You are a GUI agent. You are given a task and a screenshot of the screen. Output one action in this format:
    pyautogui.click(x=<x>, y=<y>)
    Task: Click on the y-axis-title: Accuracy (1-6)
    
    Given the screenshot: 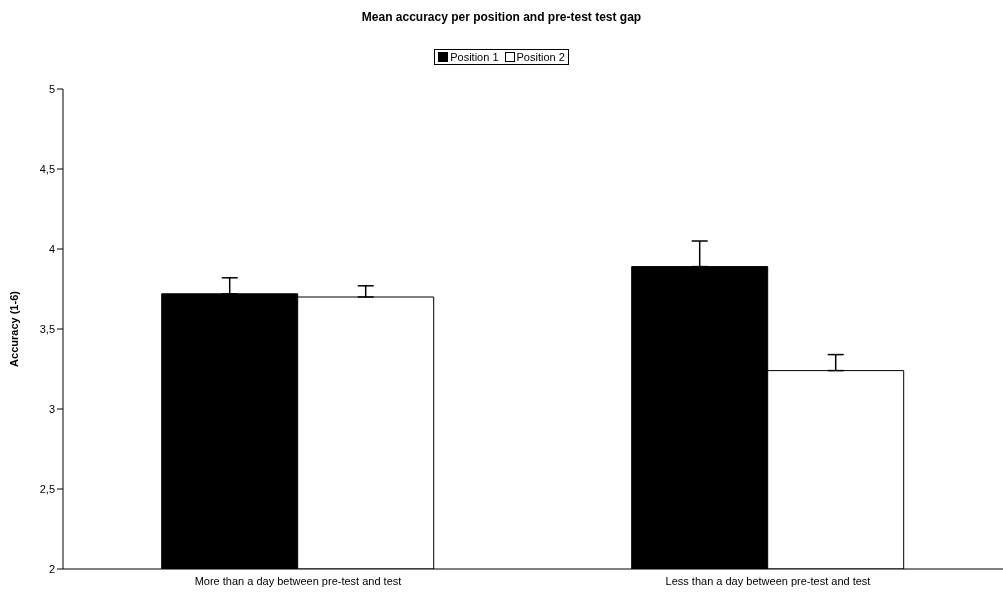 What is the action you would take?
    pyautogui.click(x=13, y=328)
    